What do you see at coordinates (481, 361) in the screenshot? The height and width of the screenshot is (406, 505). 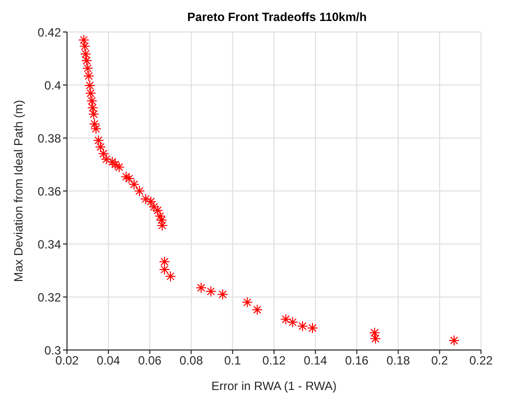 I see `x-tick-label: 0.22` at bounding box center [481, 361].